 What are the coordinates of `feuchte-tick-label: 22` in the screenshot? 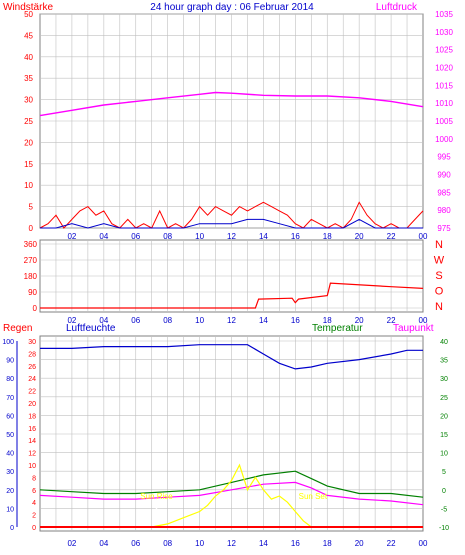 It's located at (32, 392).